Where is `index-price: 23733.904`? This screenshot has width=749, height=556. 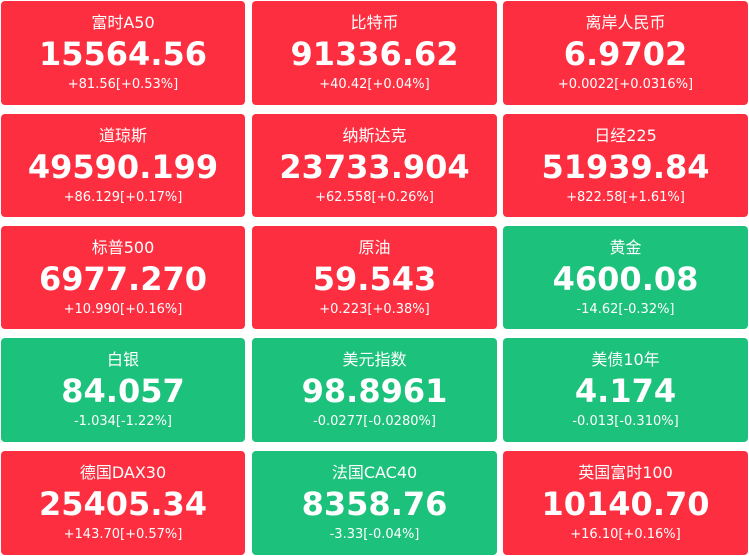 index-price: 23733.904 is located at coordinates (374, 167).